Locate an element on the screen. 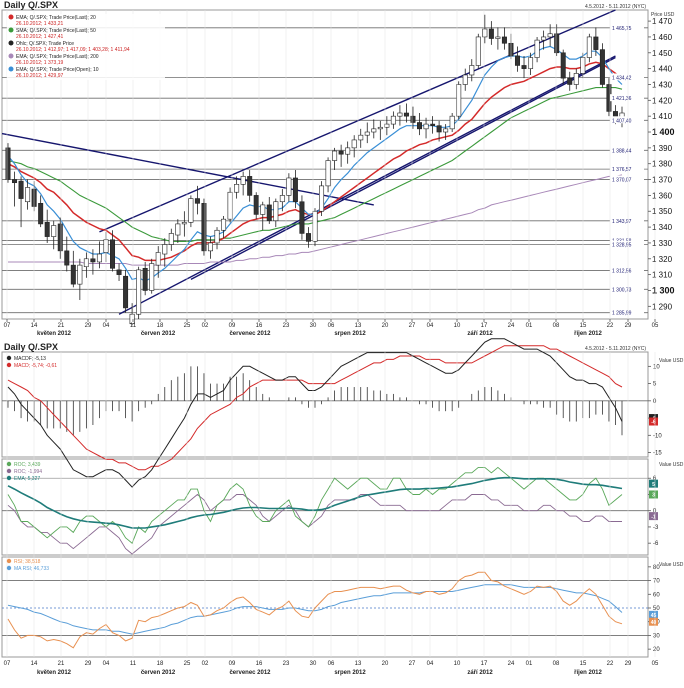 This screenshot has height=688, width=684. date-tick-label: 29 is located at coordinates (88, 326).